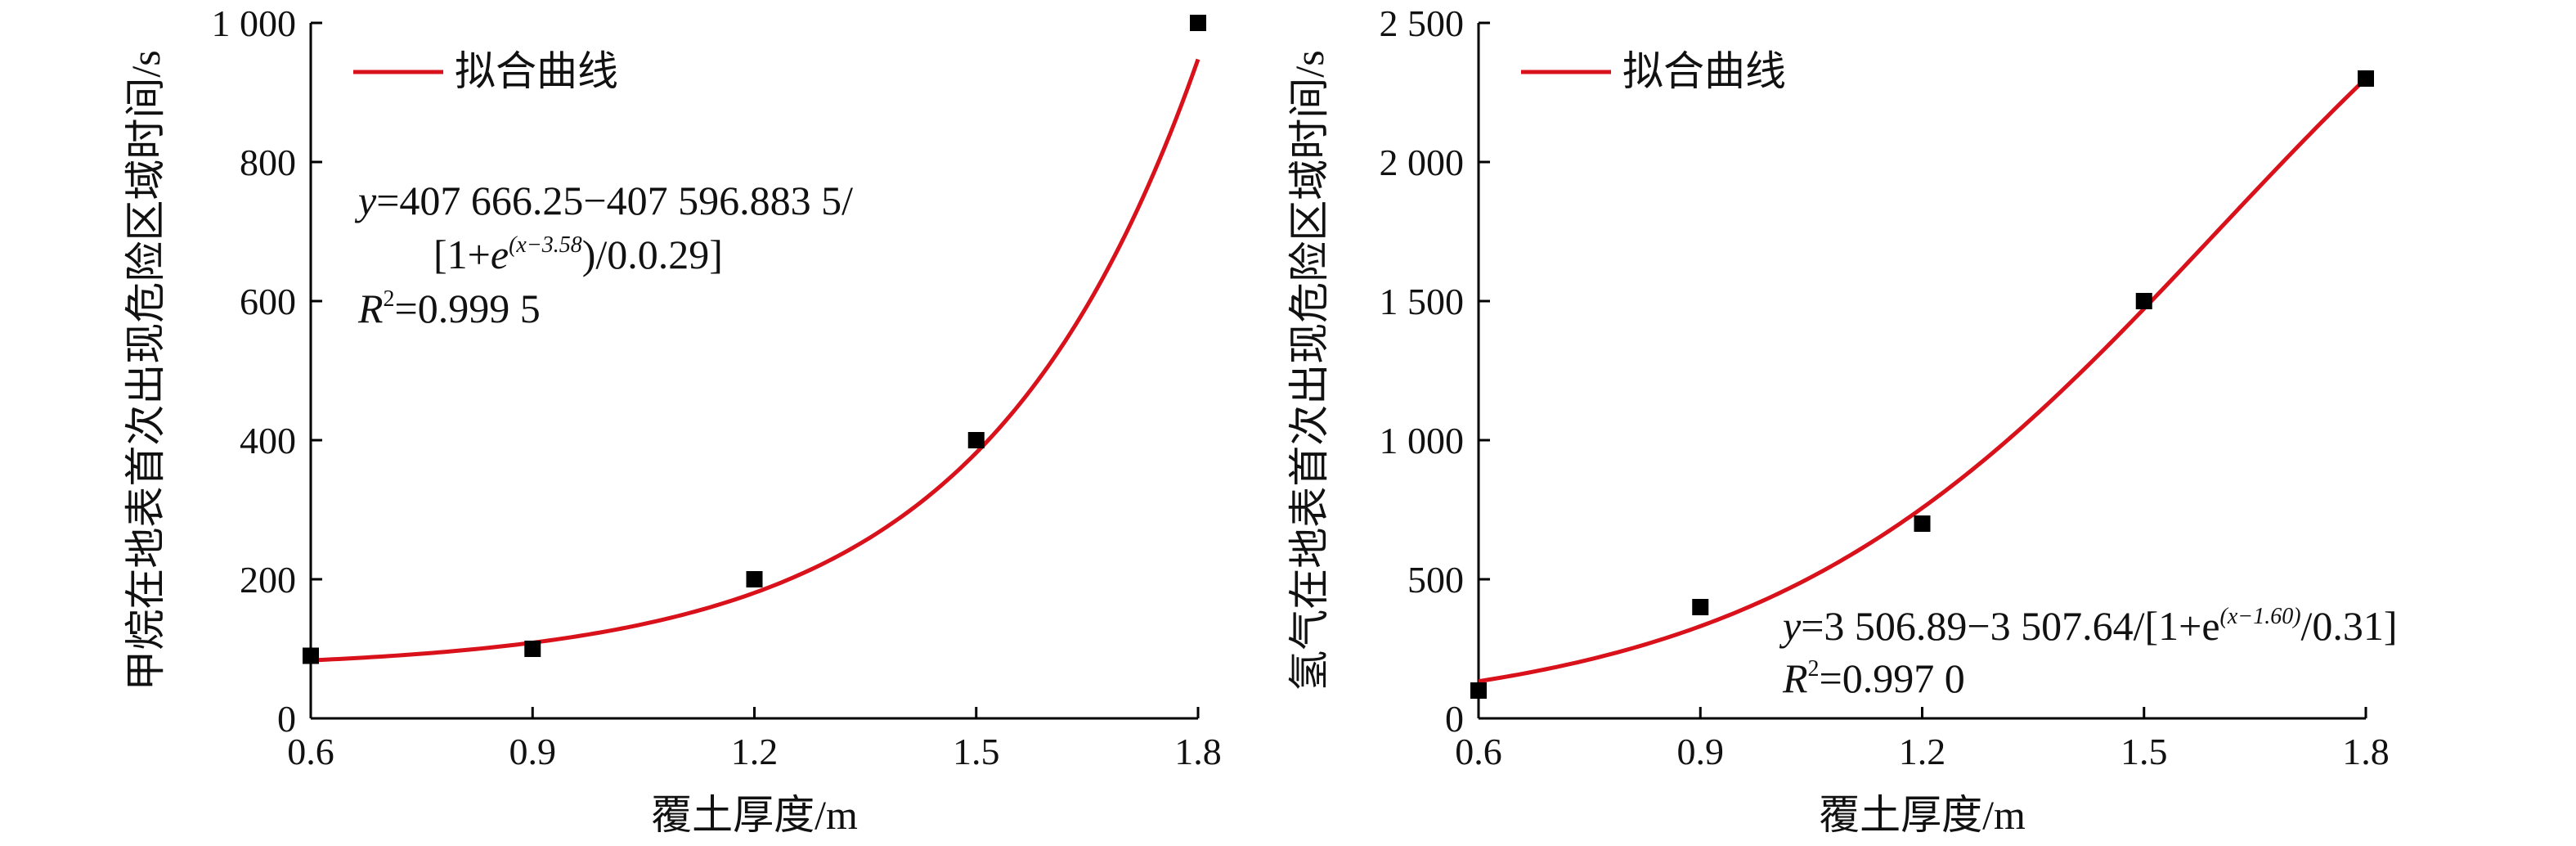  I want to click on hydrogen-x-axis-title: 覆土厚度/m, so click(1922, 815).